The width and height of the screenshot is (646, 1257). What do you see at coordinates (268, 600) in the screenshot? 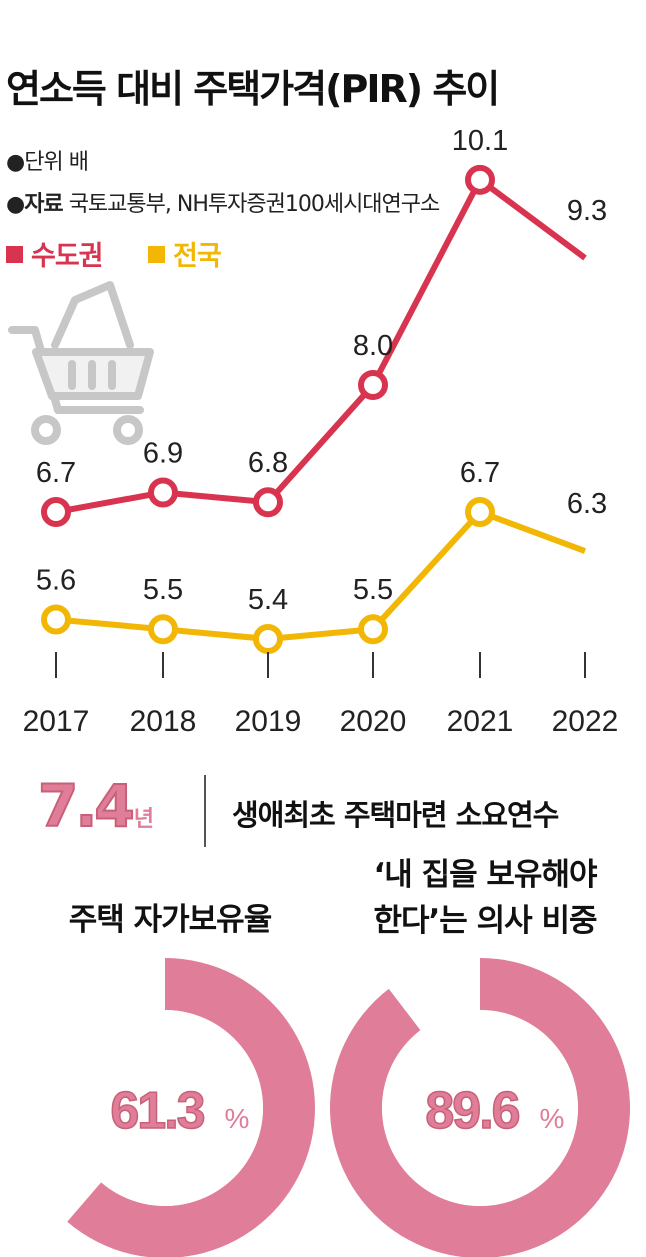
I see `data-label-national-2019: 5.4` at bounding box center [268, 600].